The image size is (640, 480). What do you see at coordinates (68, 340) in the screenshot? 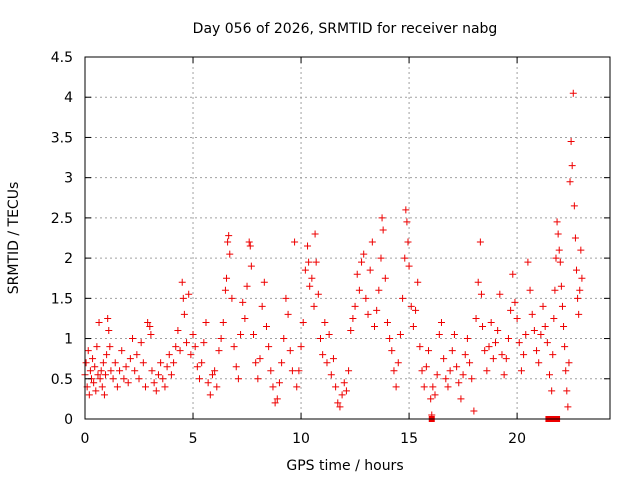
I see `y-tick-label: 1` at bounding box center [68, 340].